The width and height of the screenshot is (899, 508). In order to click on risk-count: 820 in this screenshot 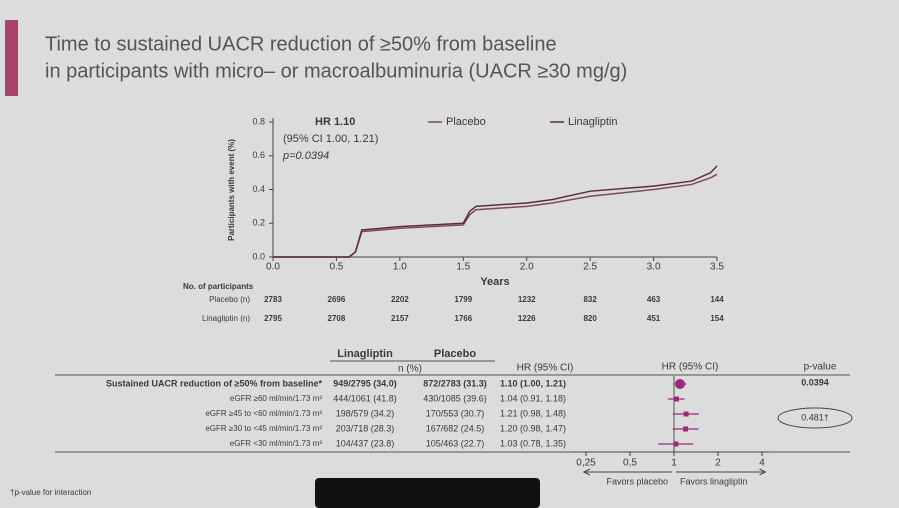, I will do `click(590, 318)`.